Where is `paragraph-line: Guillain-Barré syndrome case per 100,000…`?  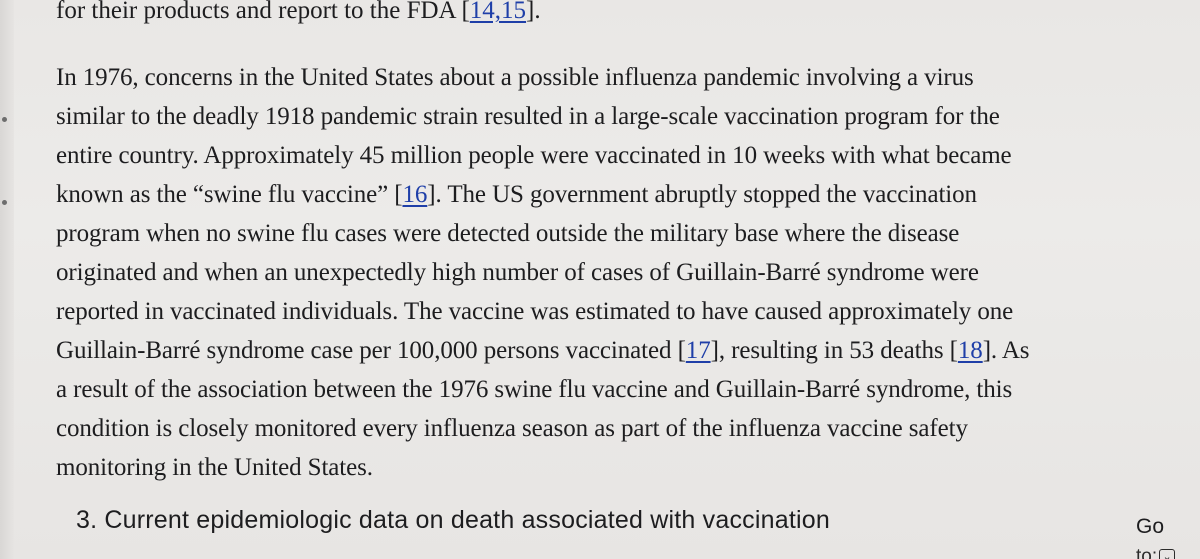
paragraph-line: Guillain-Barré syndrome case per 100,000… is located at coordinates (616, 350).